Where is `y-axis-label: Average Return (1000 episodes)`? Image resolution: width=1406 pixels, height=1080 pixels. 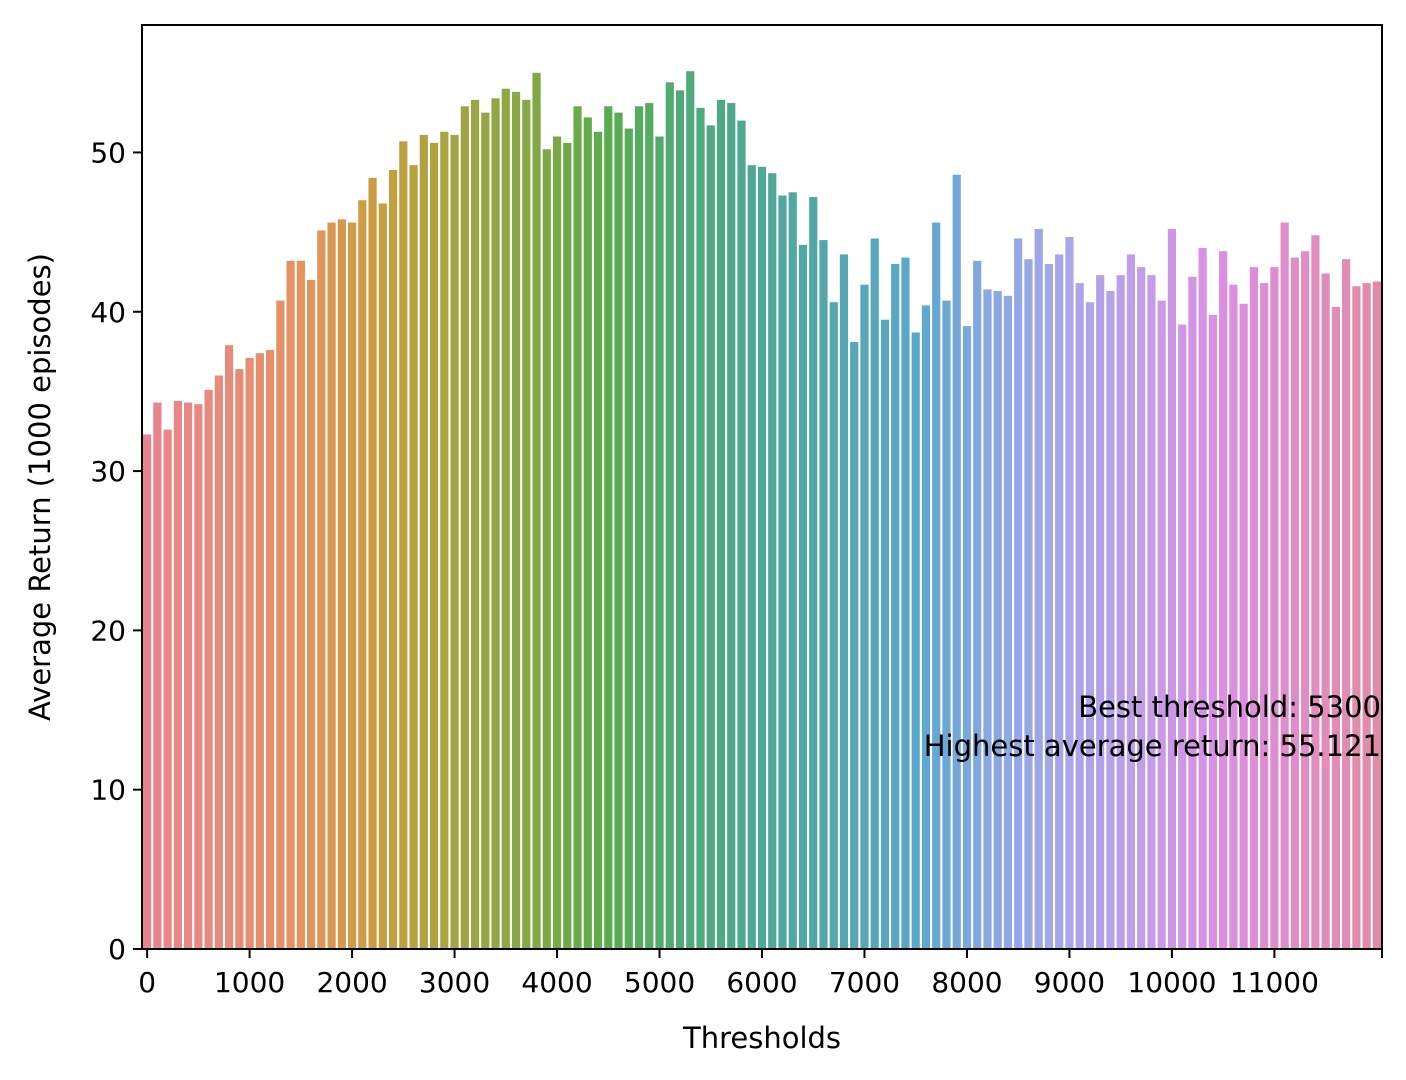
y-axis-label: Average Return (1000 episodes) is located at coordinates (40, 487).